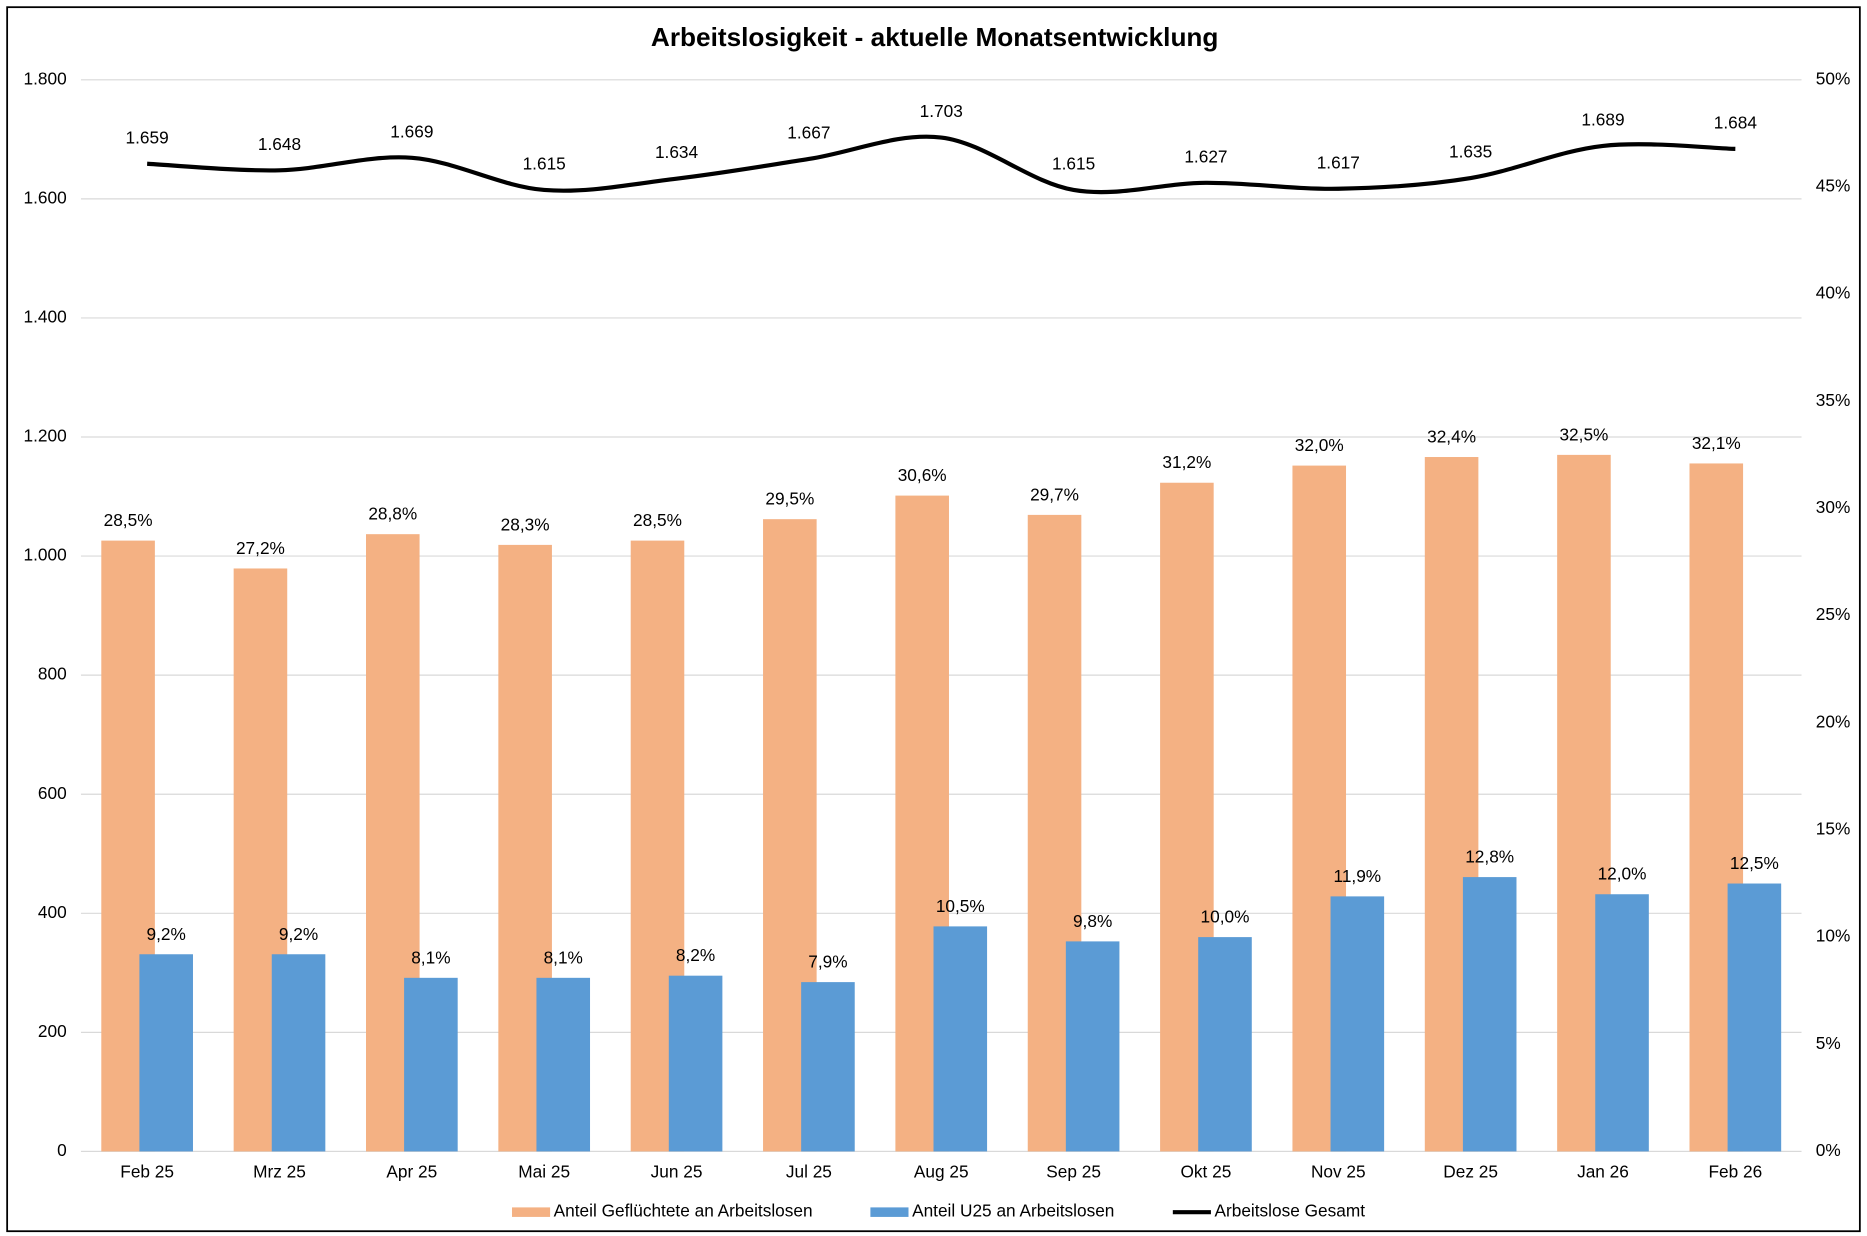 The width and height of the screenshot is (1867, 1236). I want to click on data-label: 1.634, so click(677, 152).